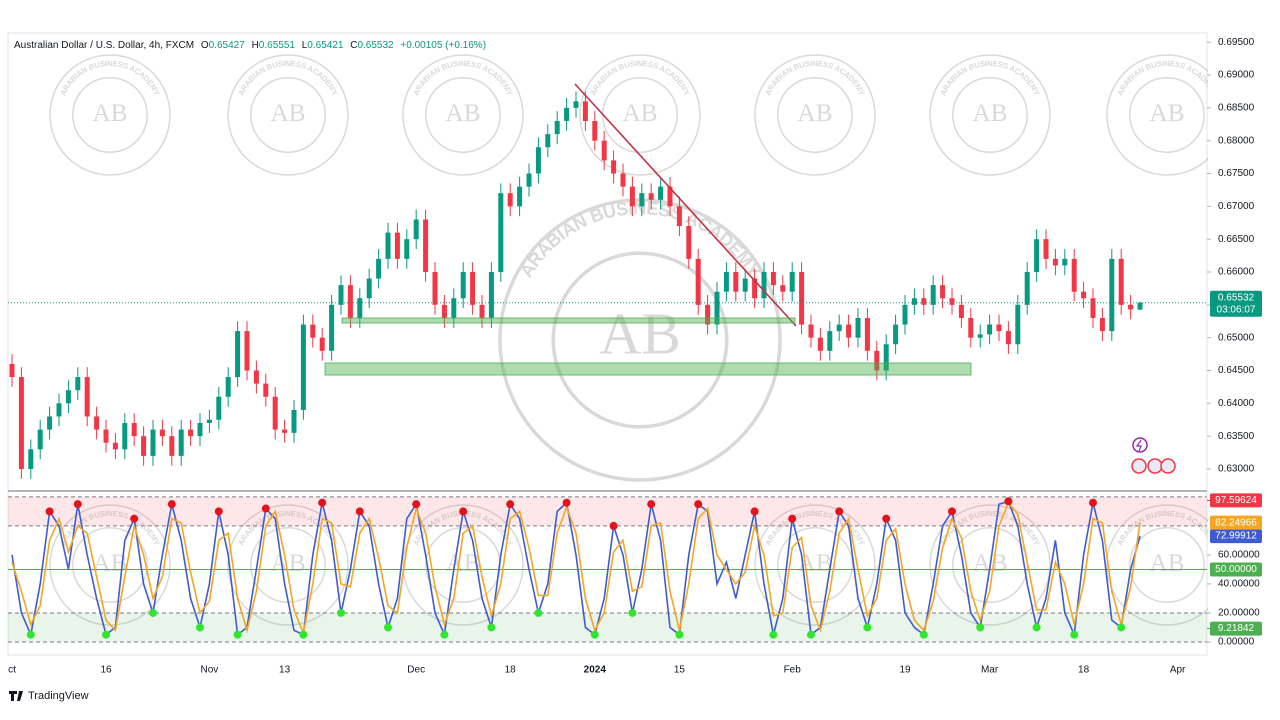 The height and width of the screenshot is (720, 1280). Describe the element at coordinates (277, 45) in the screenshot. I see `ohlc-value: 0.65551` at that location.